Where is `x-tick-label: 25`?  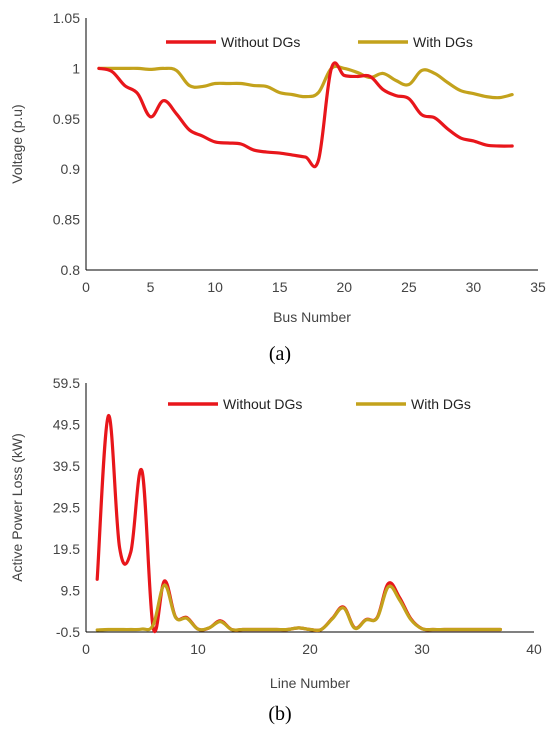 x-tick-label: 25 is located at coordinates (409, 287).